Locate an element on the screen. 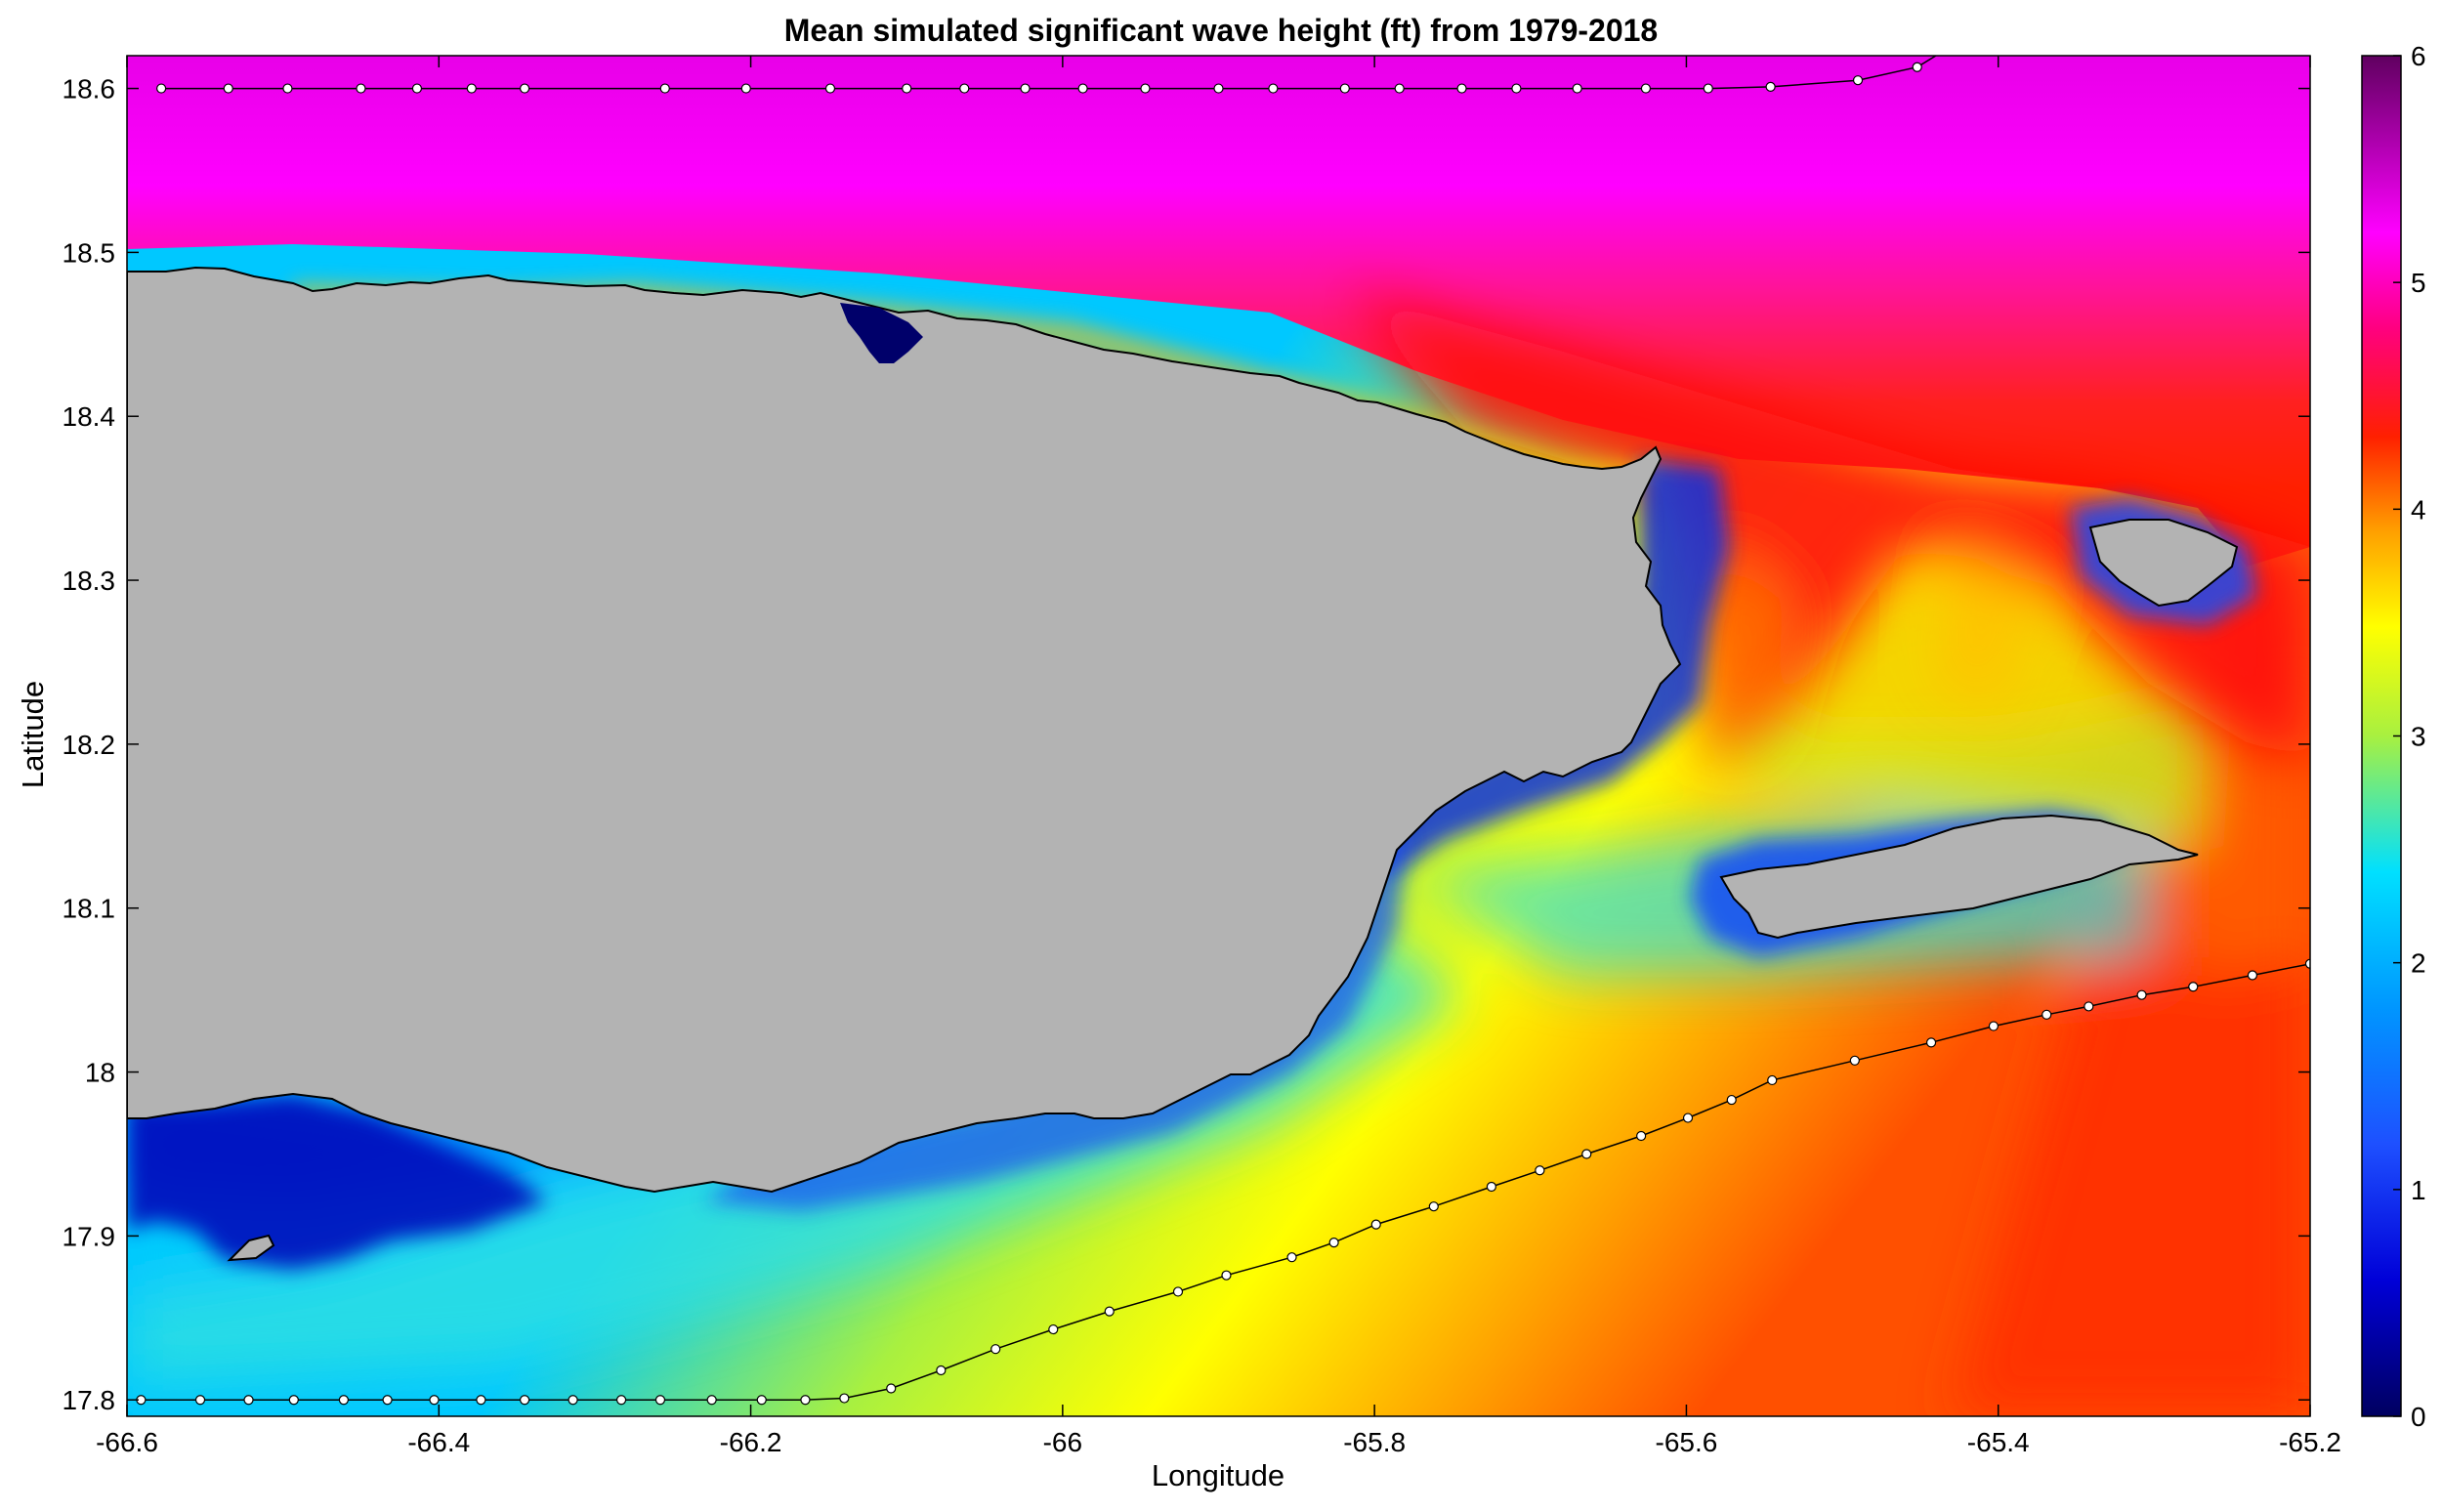  x-tick-label: -66.2 is located at coordinates (751, 1442).